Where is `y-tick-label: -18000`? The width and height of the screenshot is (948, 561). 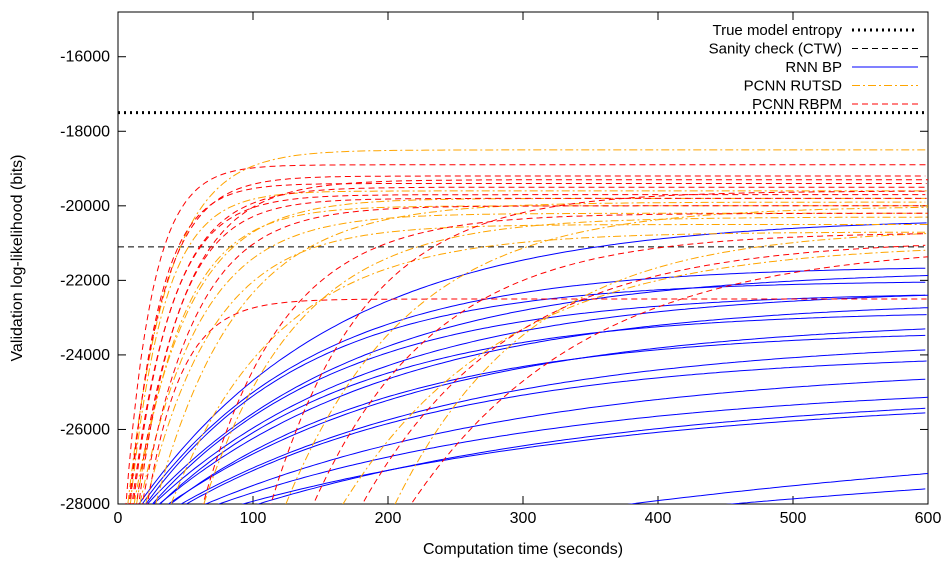 y-tick-label: -18000 is located at coordinates (85, 131).